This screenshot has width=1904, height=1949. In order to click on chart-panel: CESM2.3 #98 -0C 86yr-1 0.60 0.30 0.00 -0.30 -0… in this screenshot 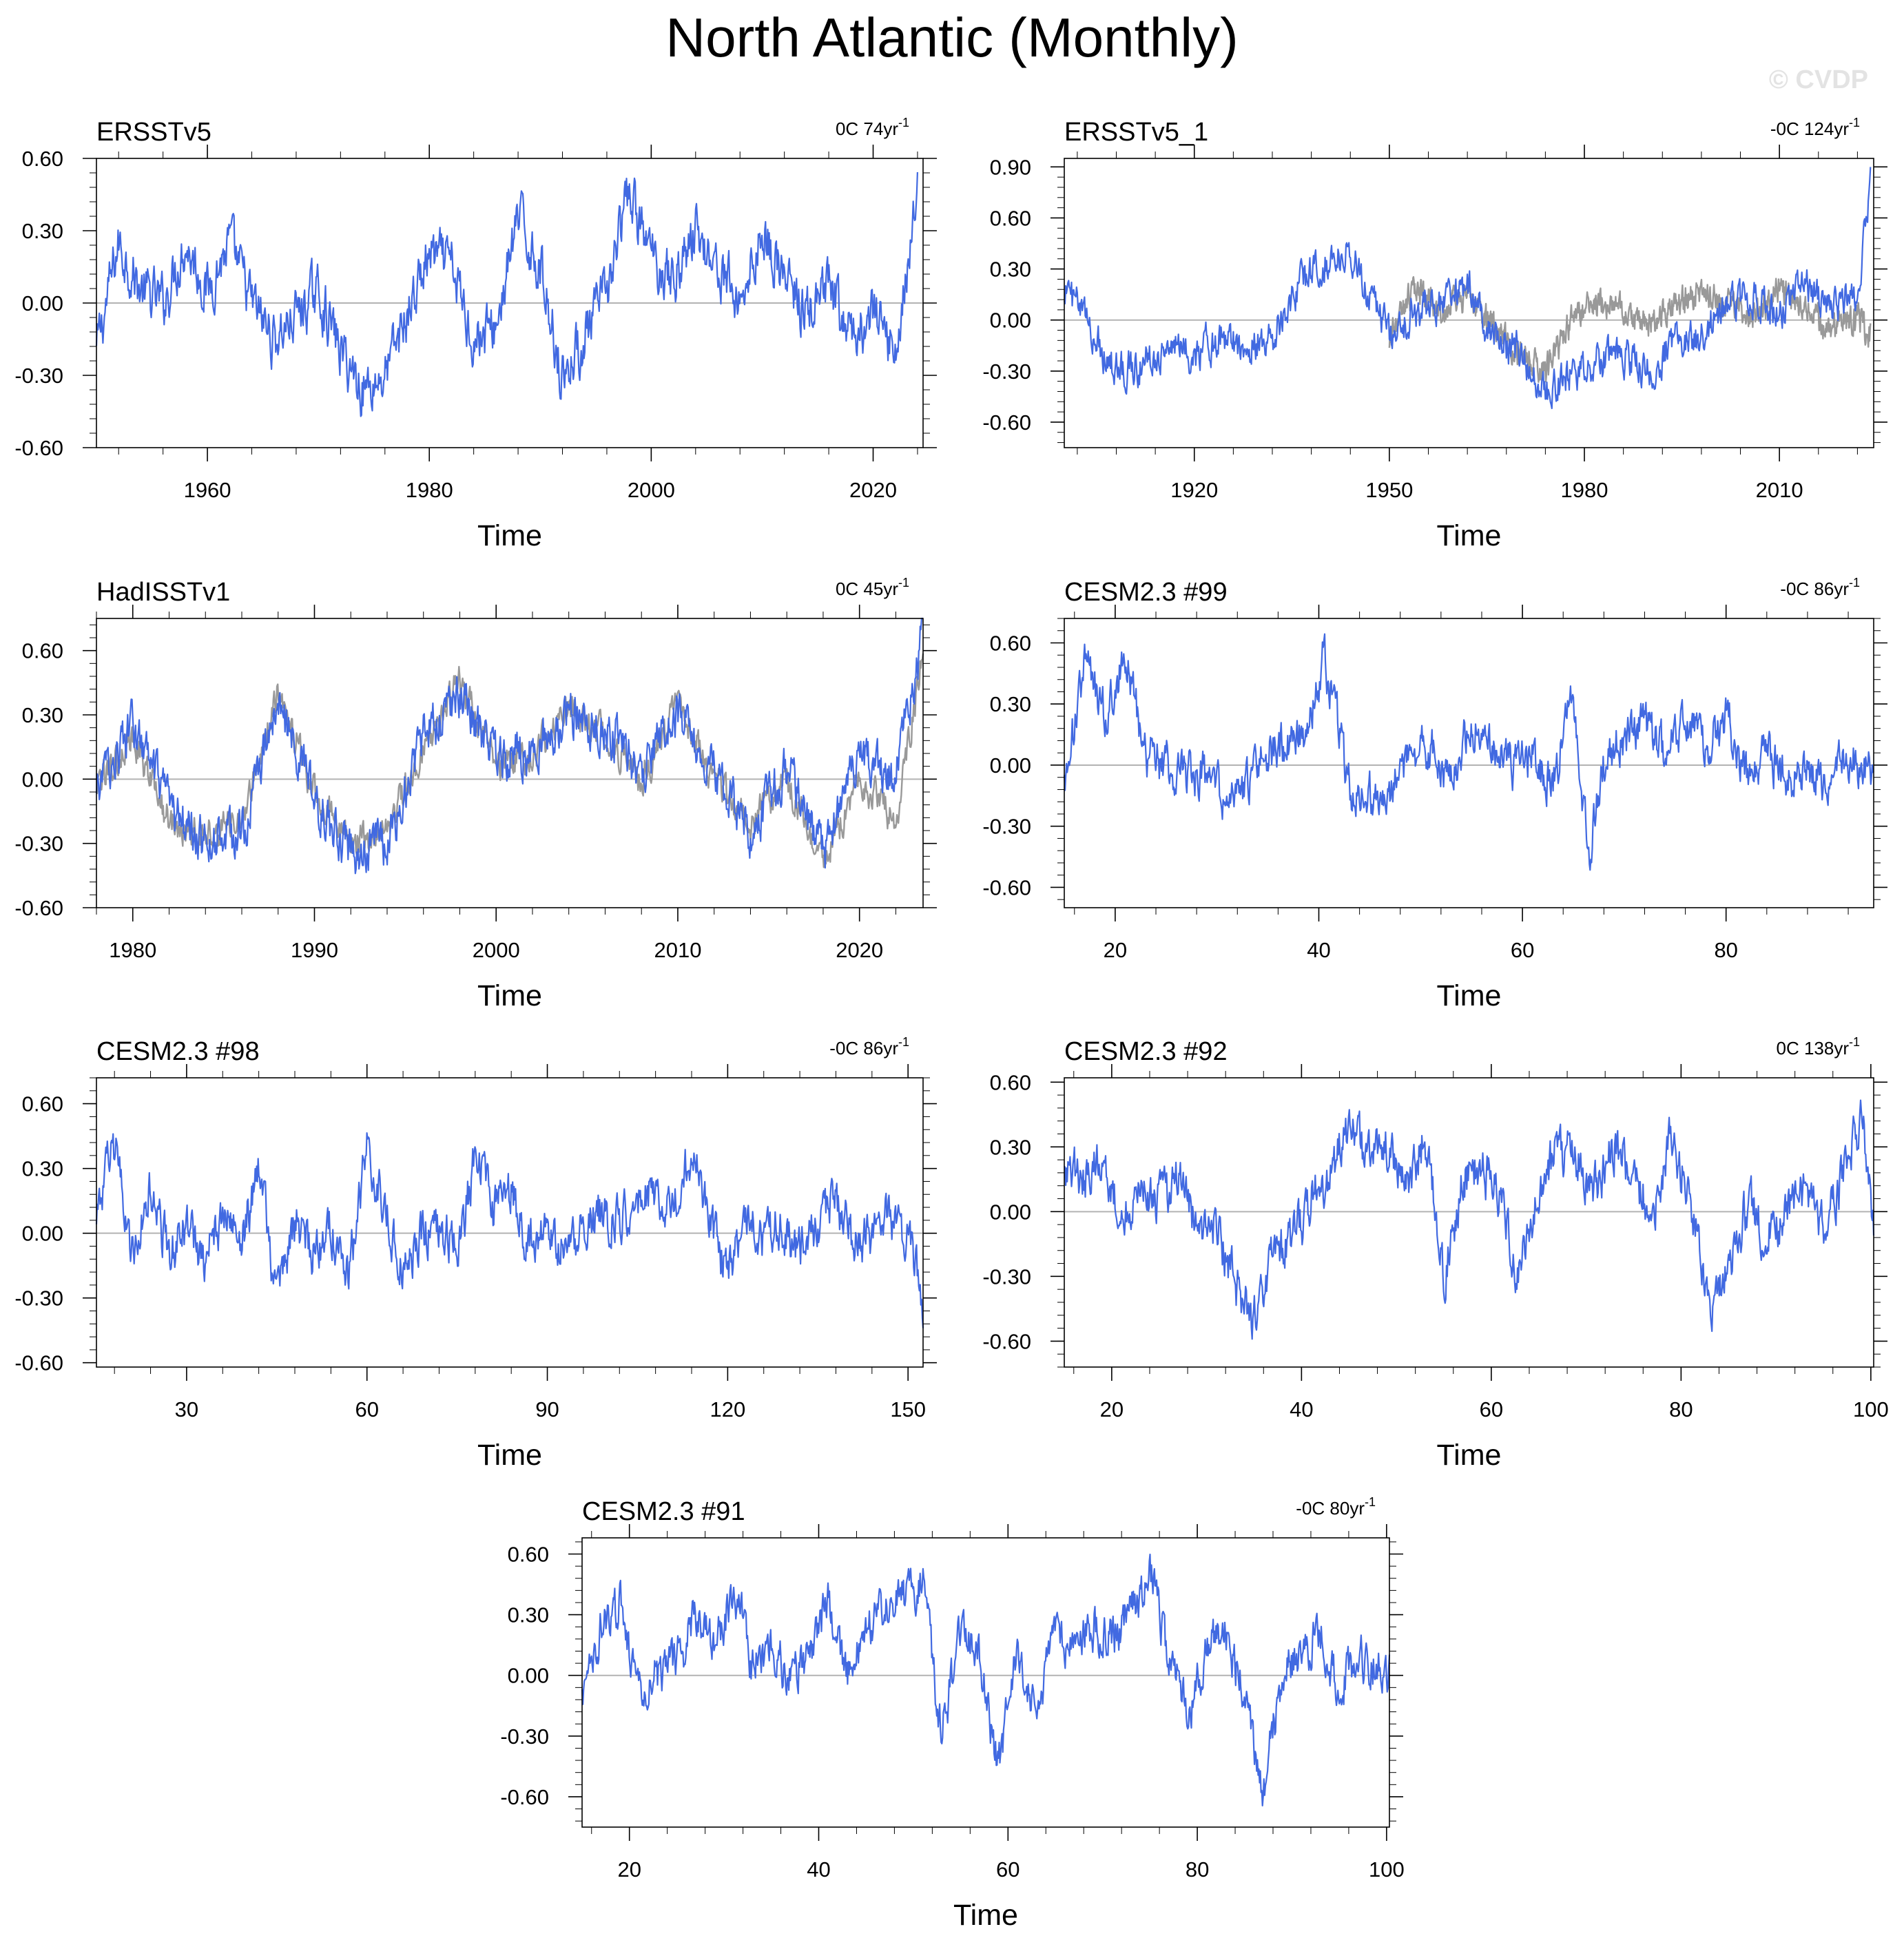, I will do `click(475, 1253)`.